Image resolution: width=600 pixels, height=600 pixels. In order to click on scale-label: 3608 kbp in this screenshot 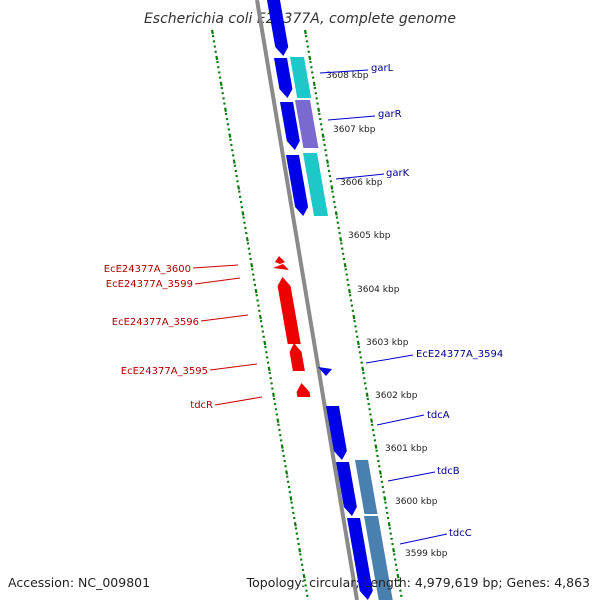, I will do `click(347, 76)`.